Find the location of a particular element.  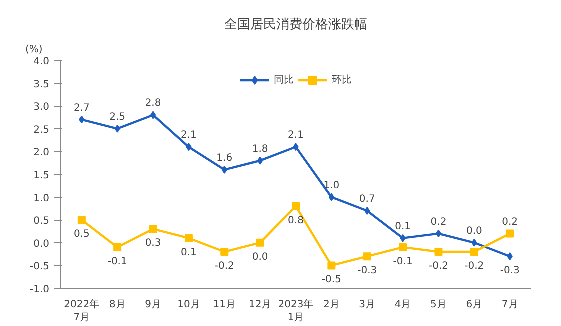

y-tick-label: -1.0 is located at coordinates (40, 290).